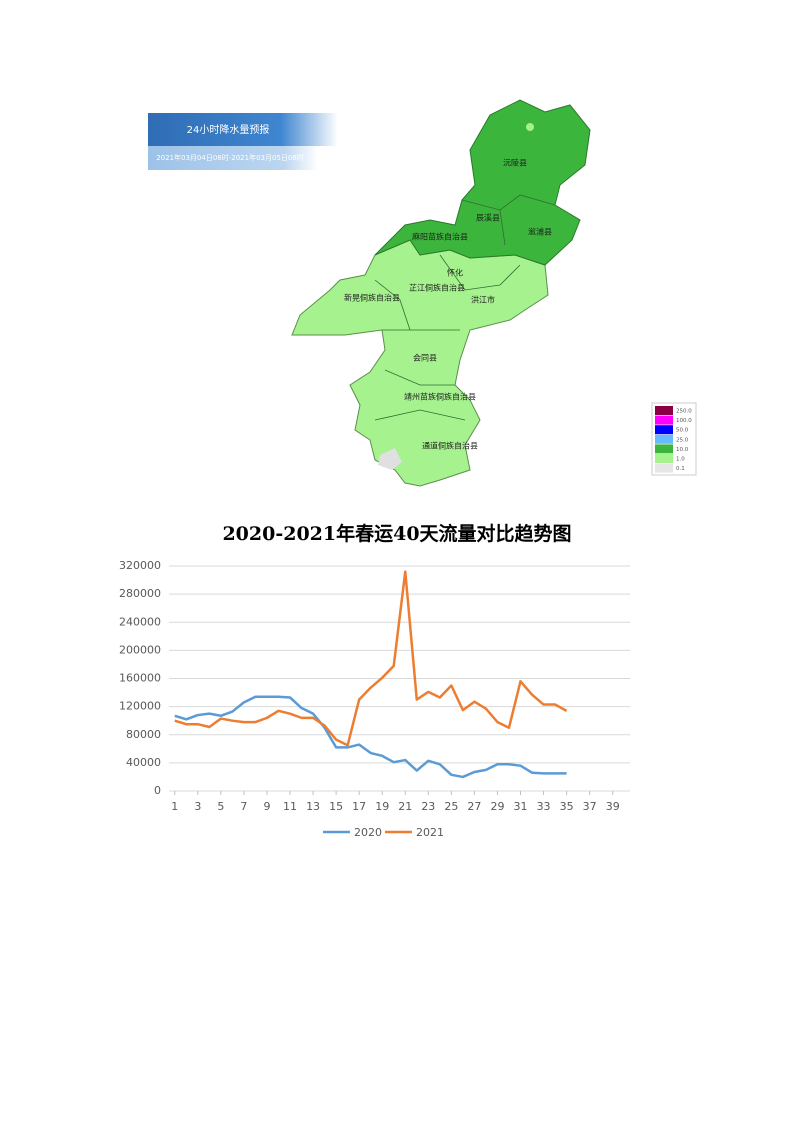  I want to click on map-legend: 250.0 100.0 50.0 25.0 10.0 1.0 0.1, so click(674, 439).